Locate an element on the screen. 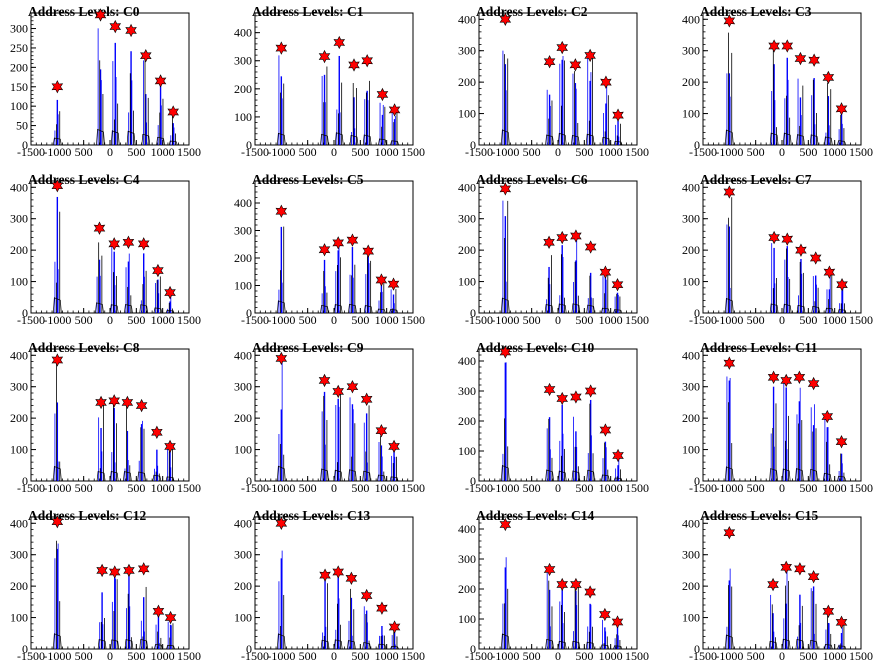 The width and height of the screenshot is (896, 672). chart-title: Address Levels: C9 is located at coordinates (308, 347).